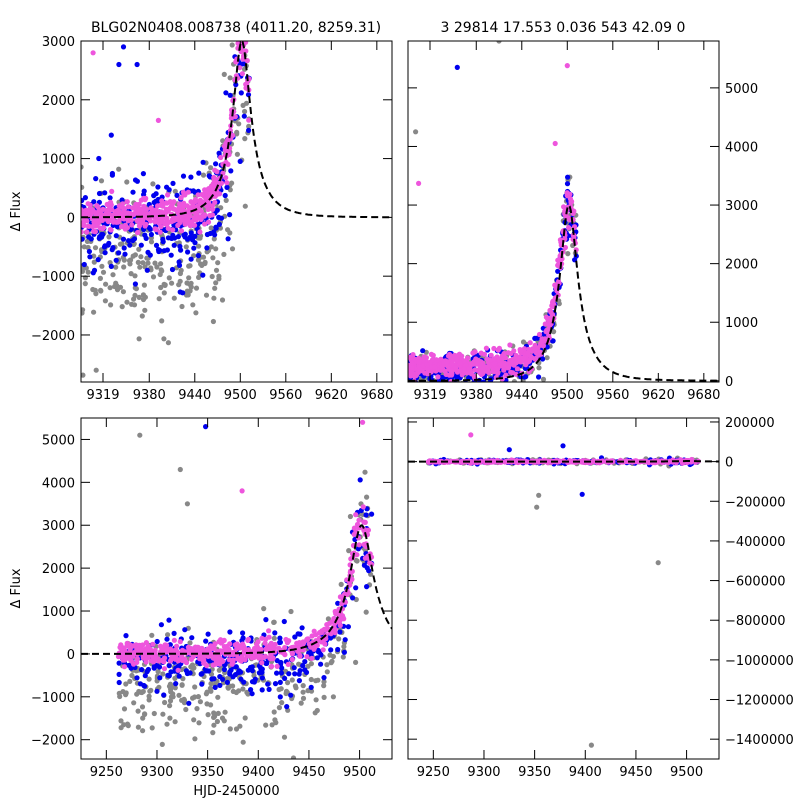 The image size is (800, 800). What do you see at coordinates (53, 698) in the screenshot?
I see `ytick-label: −1000` at bounding box center [53, 698].